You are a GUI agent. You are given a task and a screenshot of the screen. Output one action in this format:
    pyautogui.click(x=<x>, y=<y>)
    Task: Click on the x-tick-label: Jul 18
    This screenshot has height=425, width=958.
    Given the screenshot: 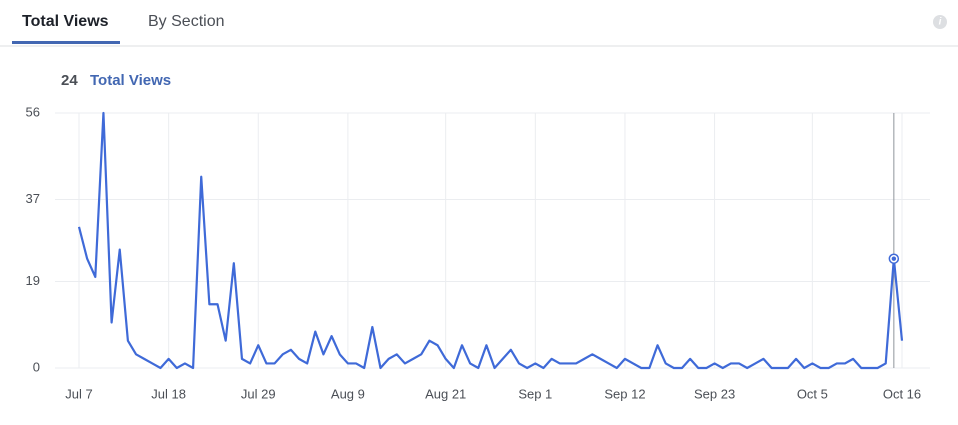 What is the action you would take?
    pyautogui.click(x=168, y=393)
    